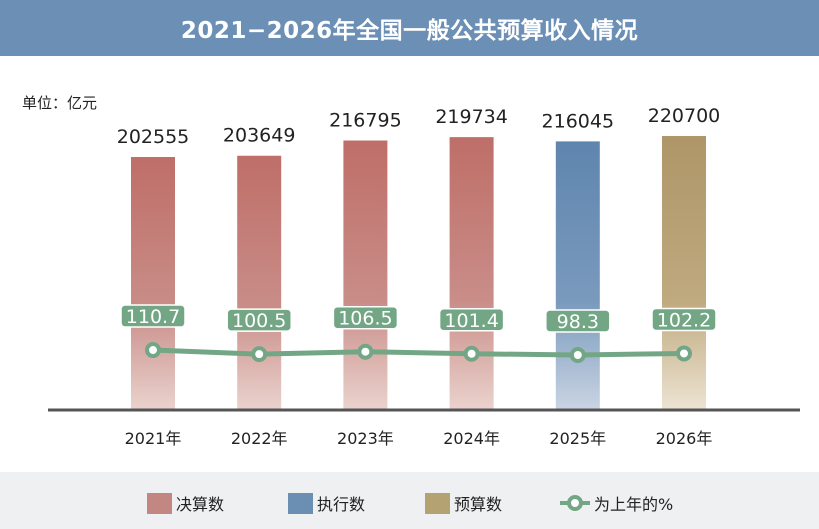 The height and width of the screenshot is (529, 819). I want to click on legend-label: 决算数, so click(200, 504).